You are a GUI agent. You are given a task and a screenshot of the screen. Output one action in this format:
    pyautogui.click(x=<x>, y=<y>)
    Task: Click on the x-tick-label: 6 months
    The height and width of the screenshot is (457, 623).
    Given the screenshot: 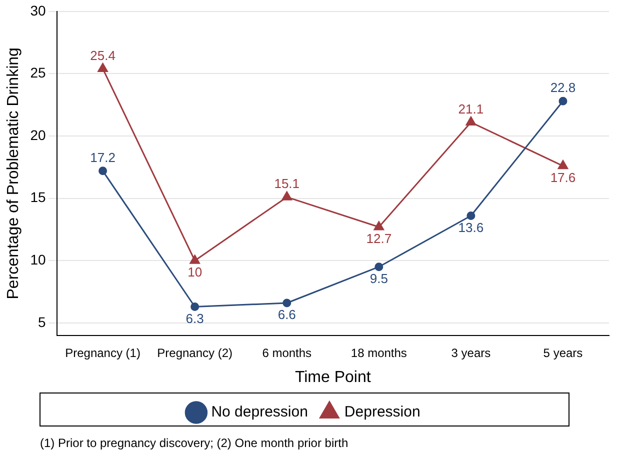 What is the action you would take?
    pyautogui.click(x=287, y=353)
    